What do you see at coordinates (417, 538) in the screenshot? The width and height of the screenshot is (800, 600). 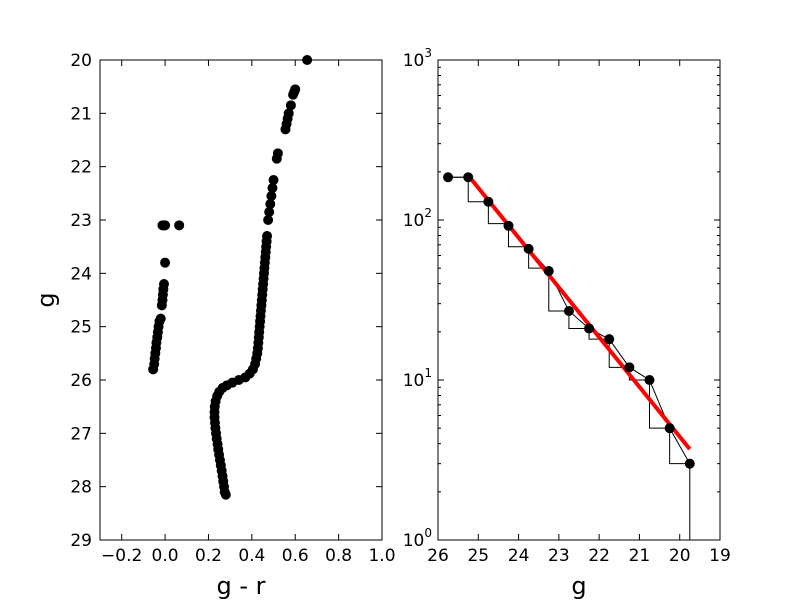 I see `lf-y-tick-label: 10⁰` at bounding box center [417, 538].